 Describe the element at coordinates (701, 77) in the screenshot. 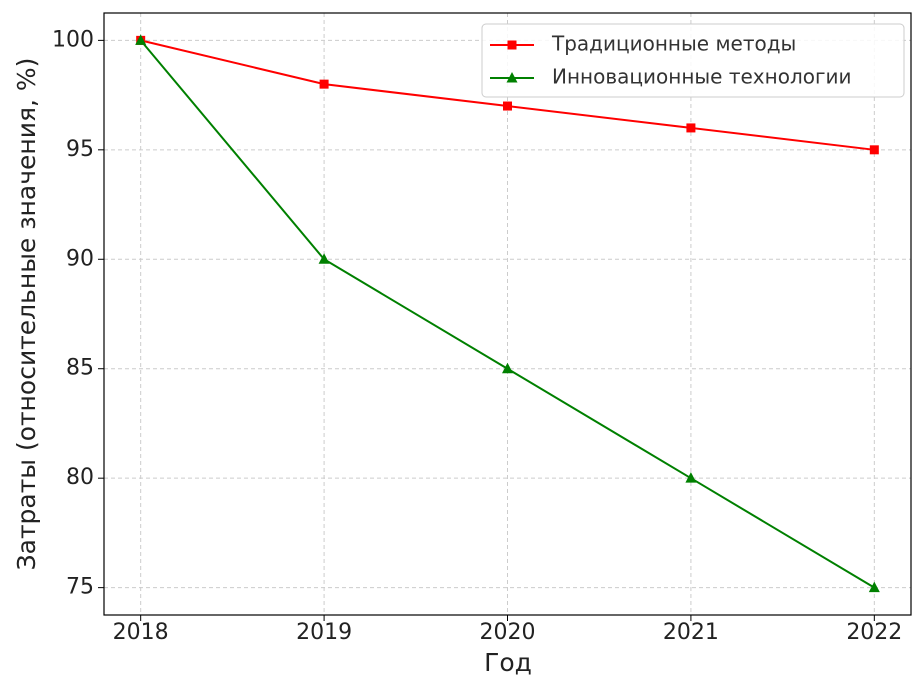

I see `legend-label: Инновационные технологии` at that location.